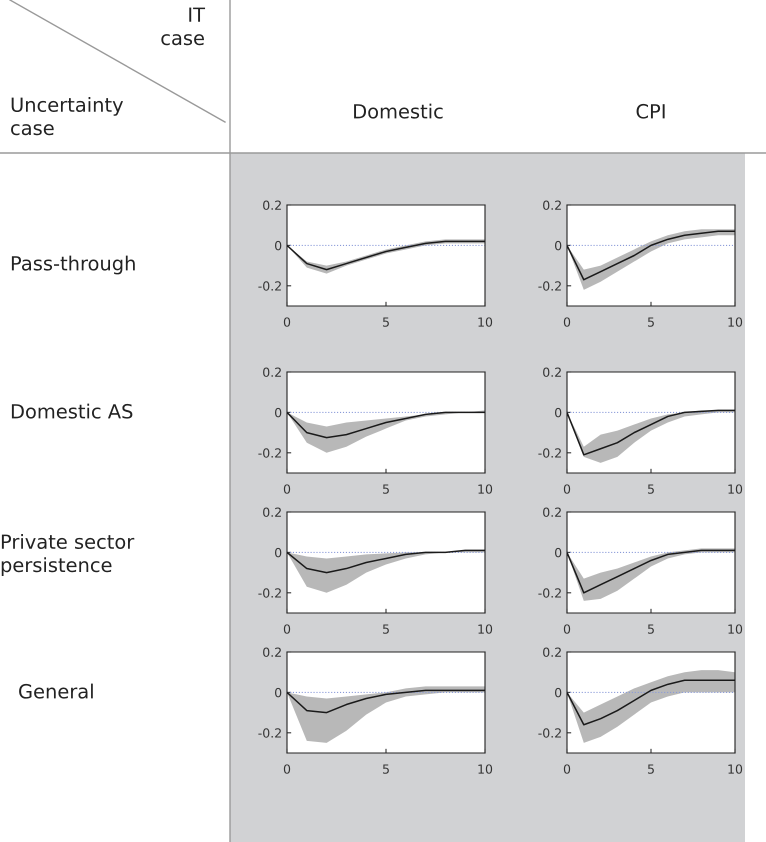 The width and height of the screenshot is (766, 842). What do you see at coordinates (56, 691) in the screenshot?
I see `text: General` at bounding box center [56, 691].